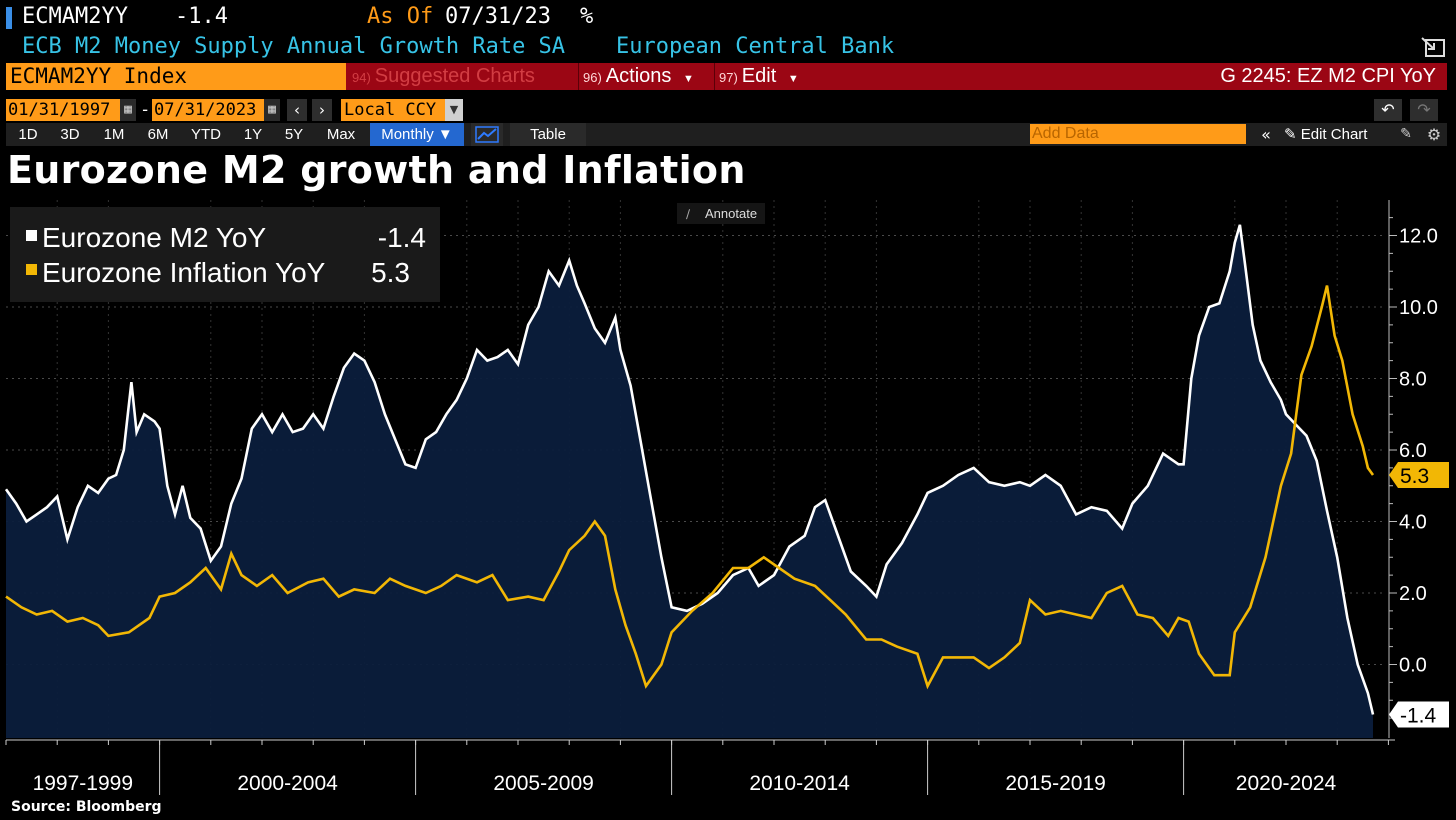 The height and width of the screenshot is (820, 1456). I want to click on legend-swatch-m2, so click(31, 235).